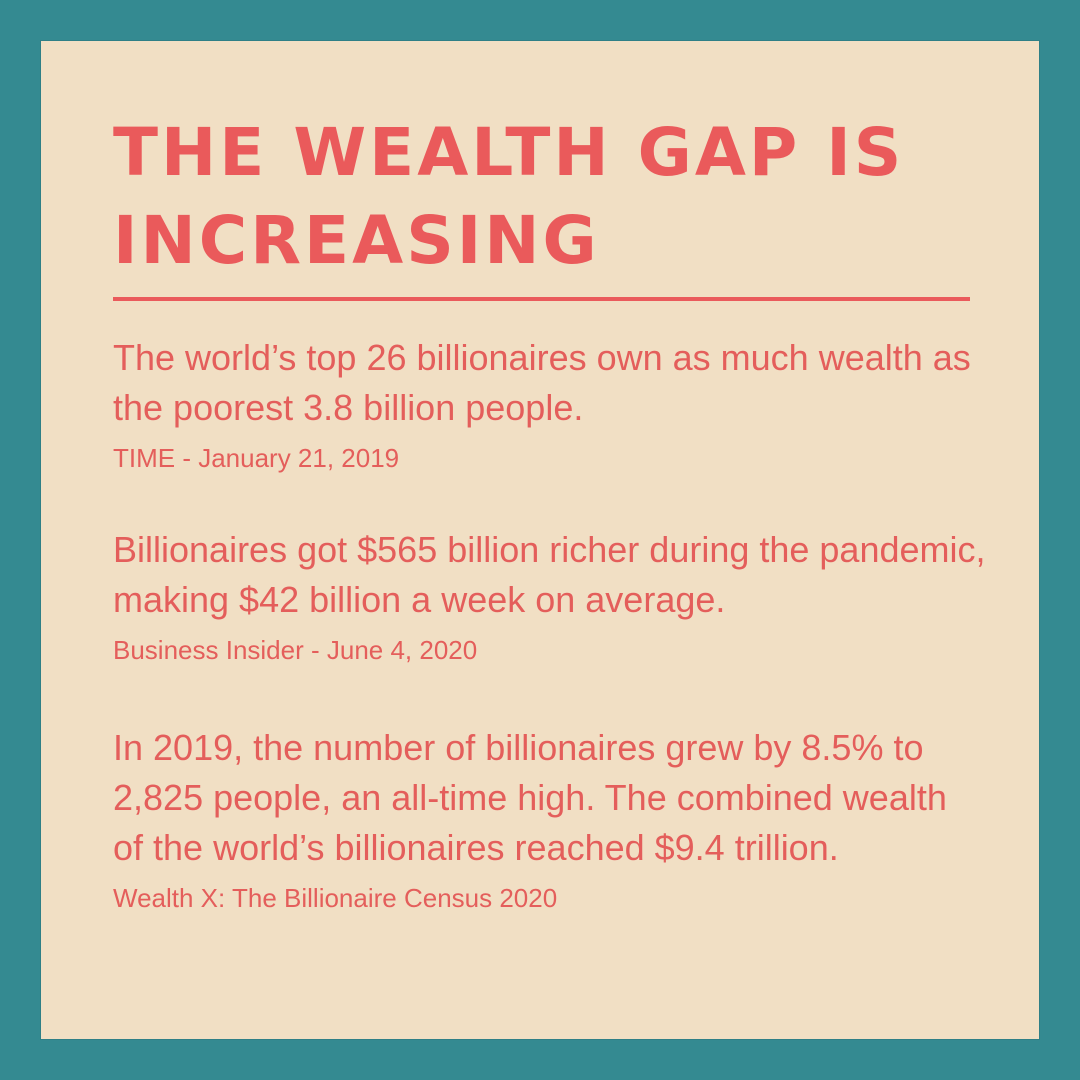 This screenshot has width=1080, height=1080. I want to click on page-title: The Wealth Gap is Increasing, so click(509, 196).